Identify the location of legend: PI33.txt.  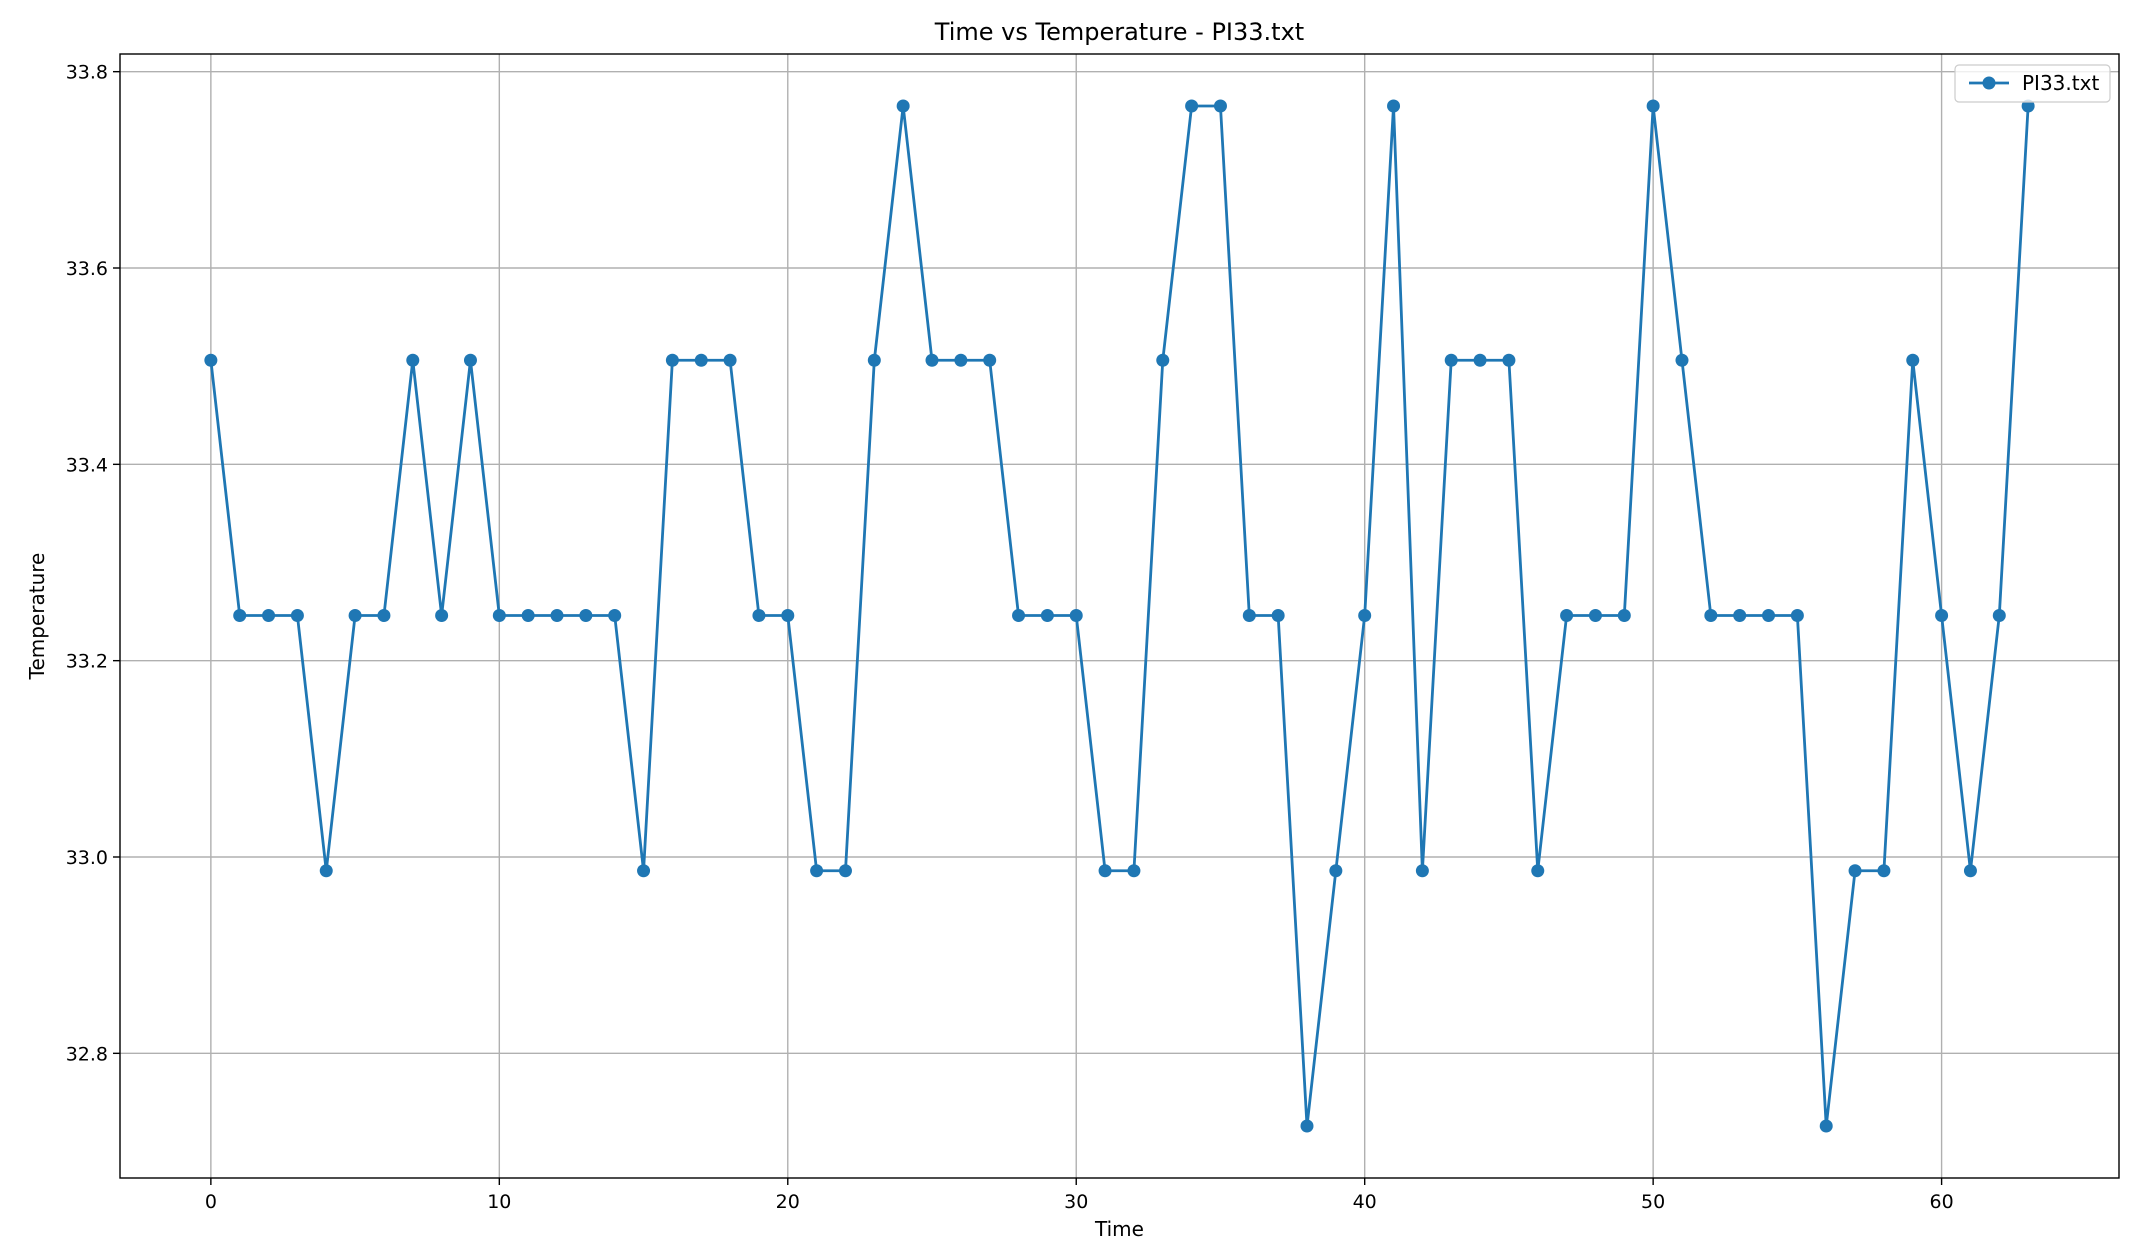
(2032, 83).